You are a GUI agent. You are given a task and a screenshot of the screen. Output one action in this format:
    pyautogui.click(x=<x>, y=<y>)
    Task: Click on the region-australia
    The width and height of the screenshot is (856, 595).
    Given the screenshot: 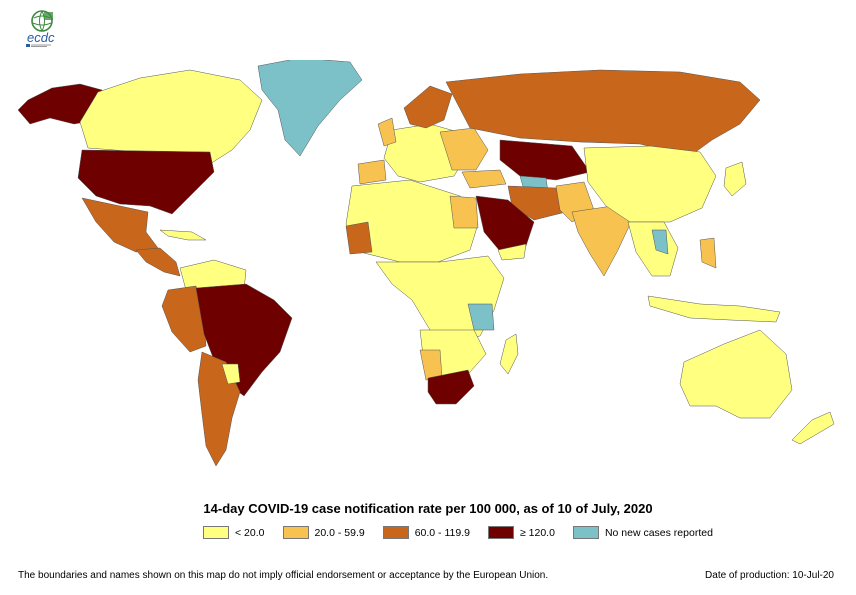 What is the action you would take?
    pyautogui.click(x=736, y=374)
    